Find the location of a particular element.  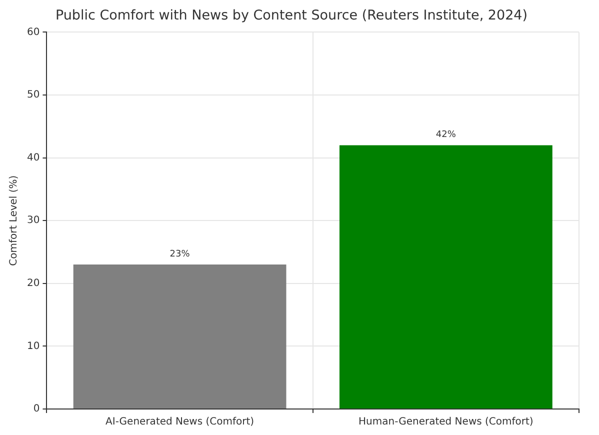

y-tick-label: 20 is located at coordinates (33, 283).